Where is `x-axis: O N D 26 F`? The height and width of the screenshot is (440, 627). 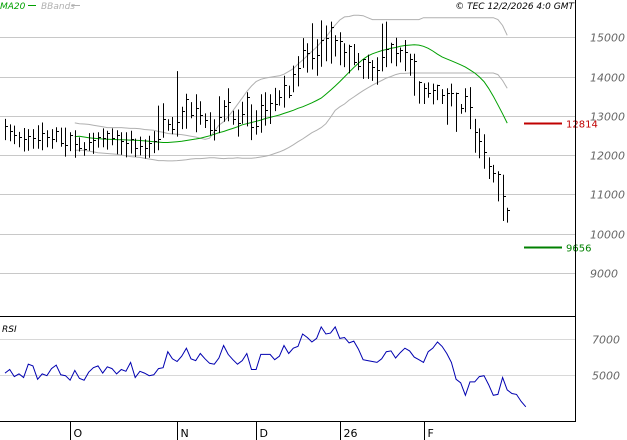 x-axis: O N D 26 F is located at coordinates (252, 431).